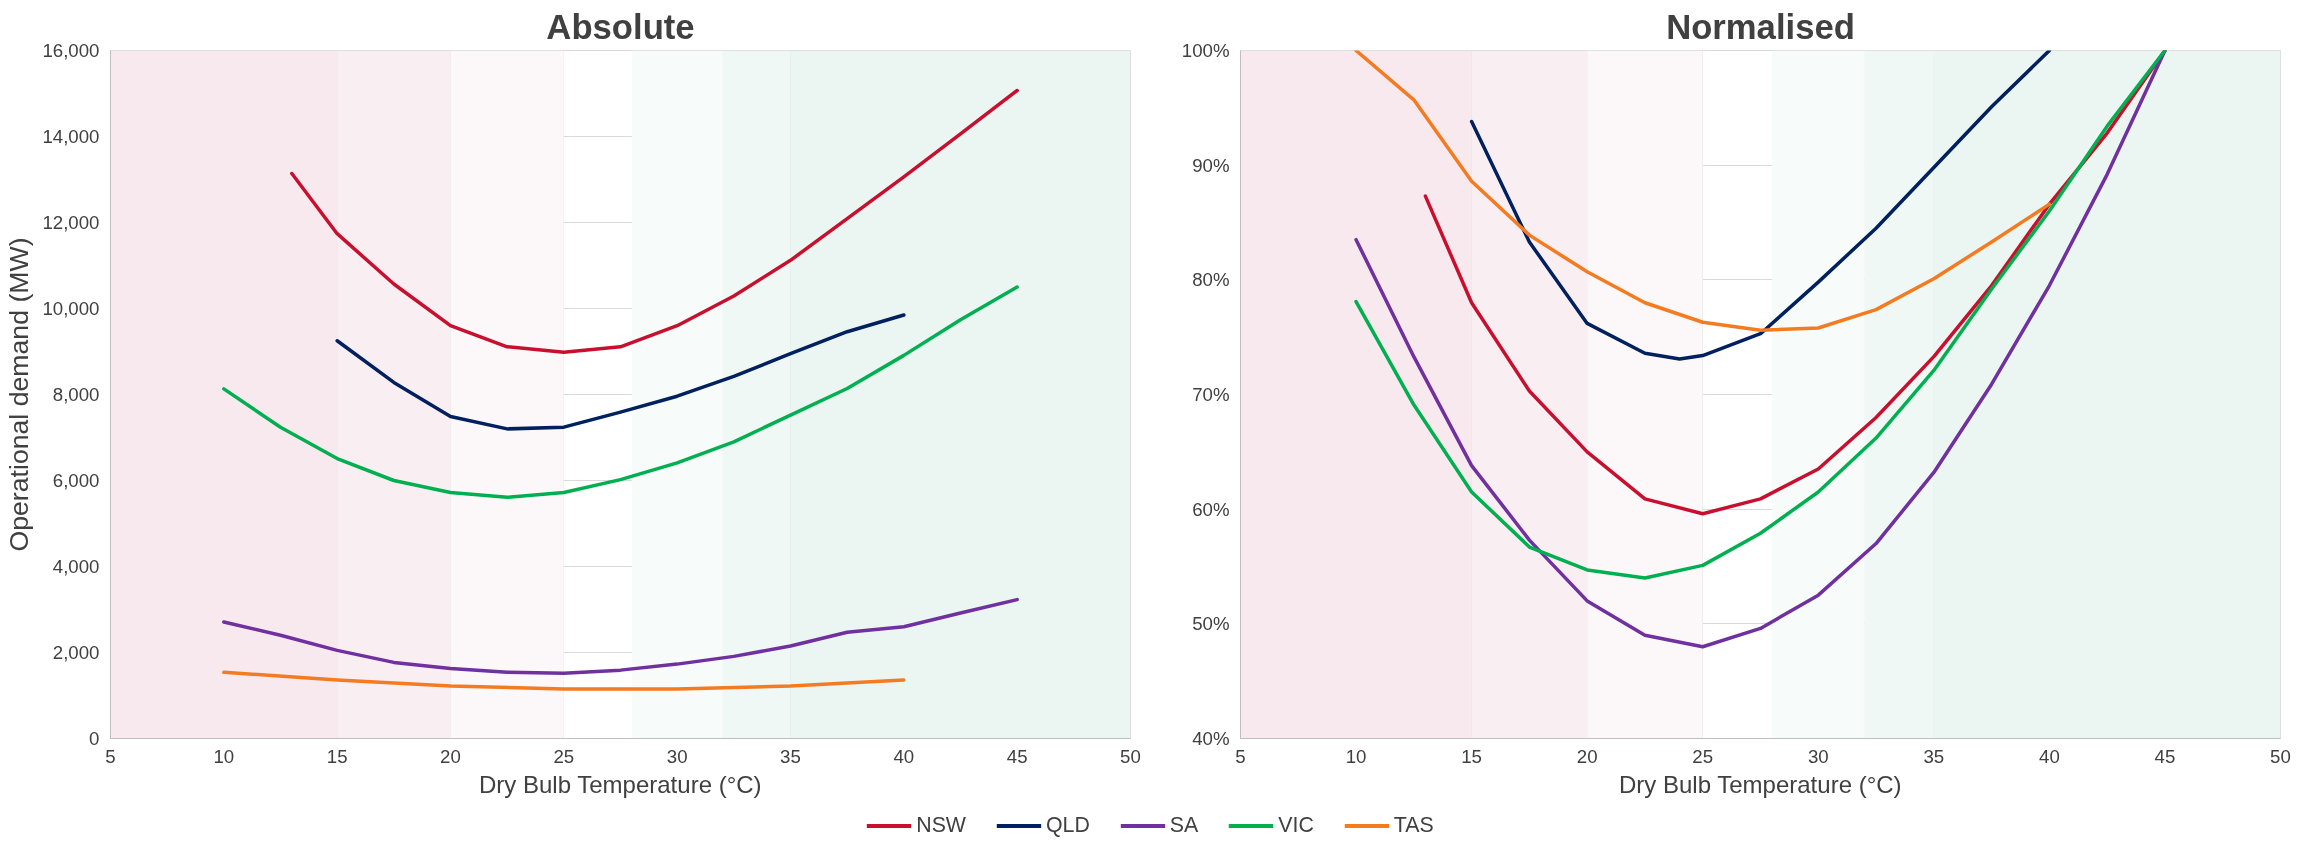 The image size is (2306, 865). I want to click on y-tick-label: 0, so click(94, 738).